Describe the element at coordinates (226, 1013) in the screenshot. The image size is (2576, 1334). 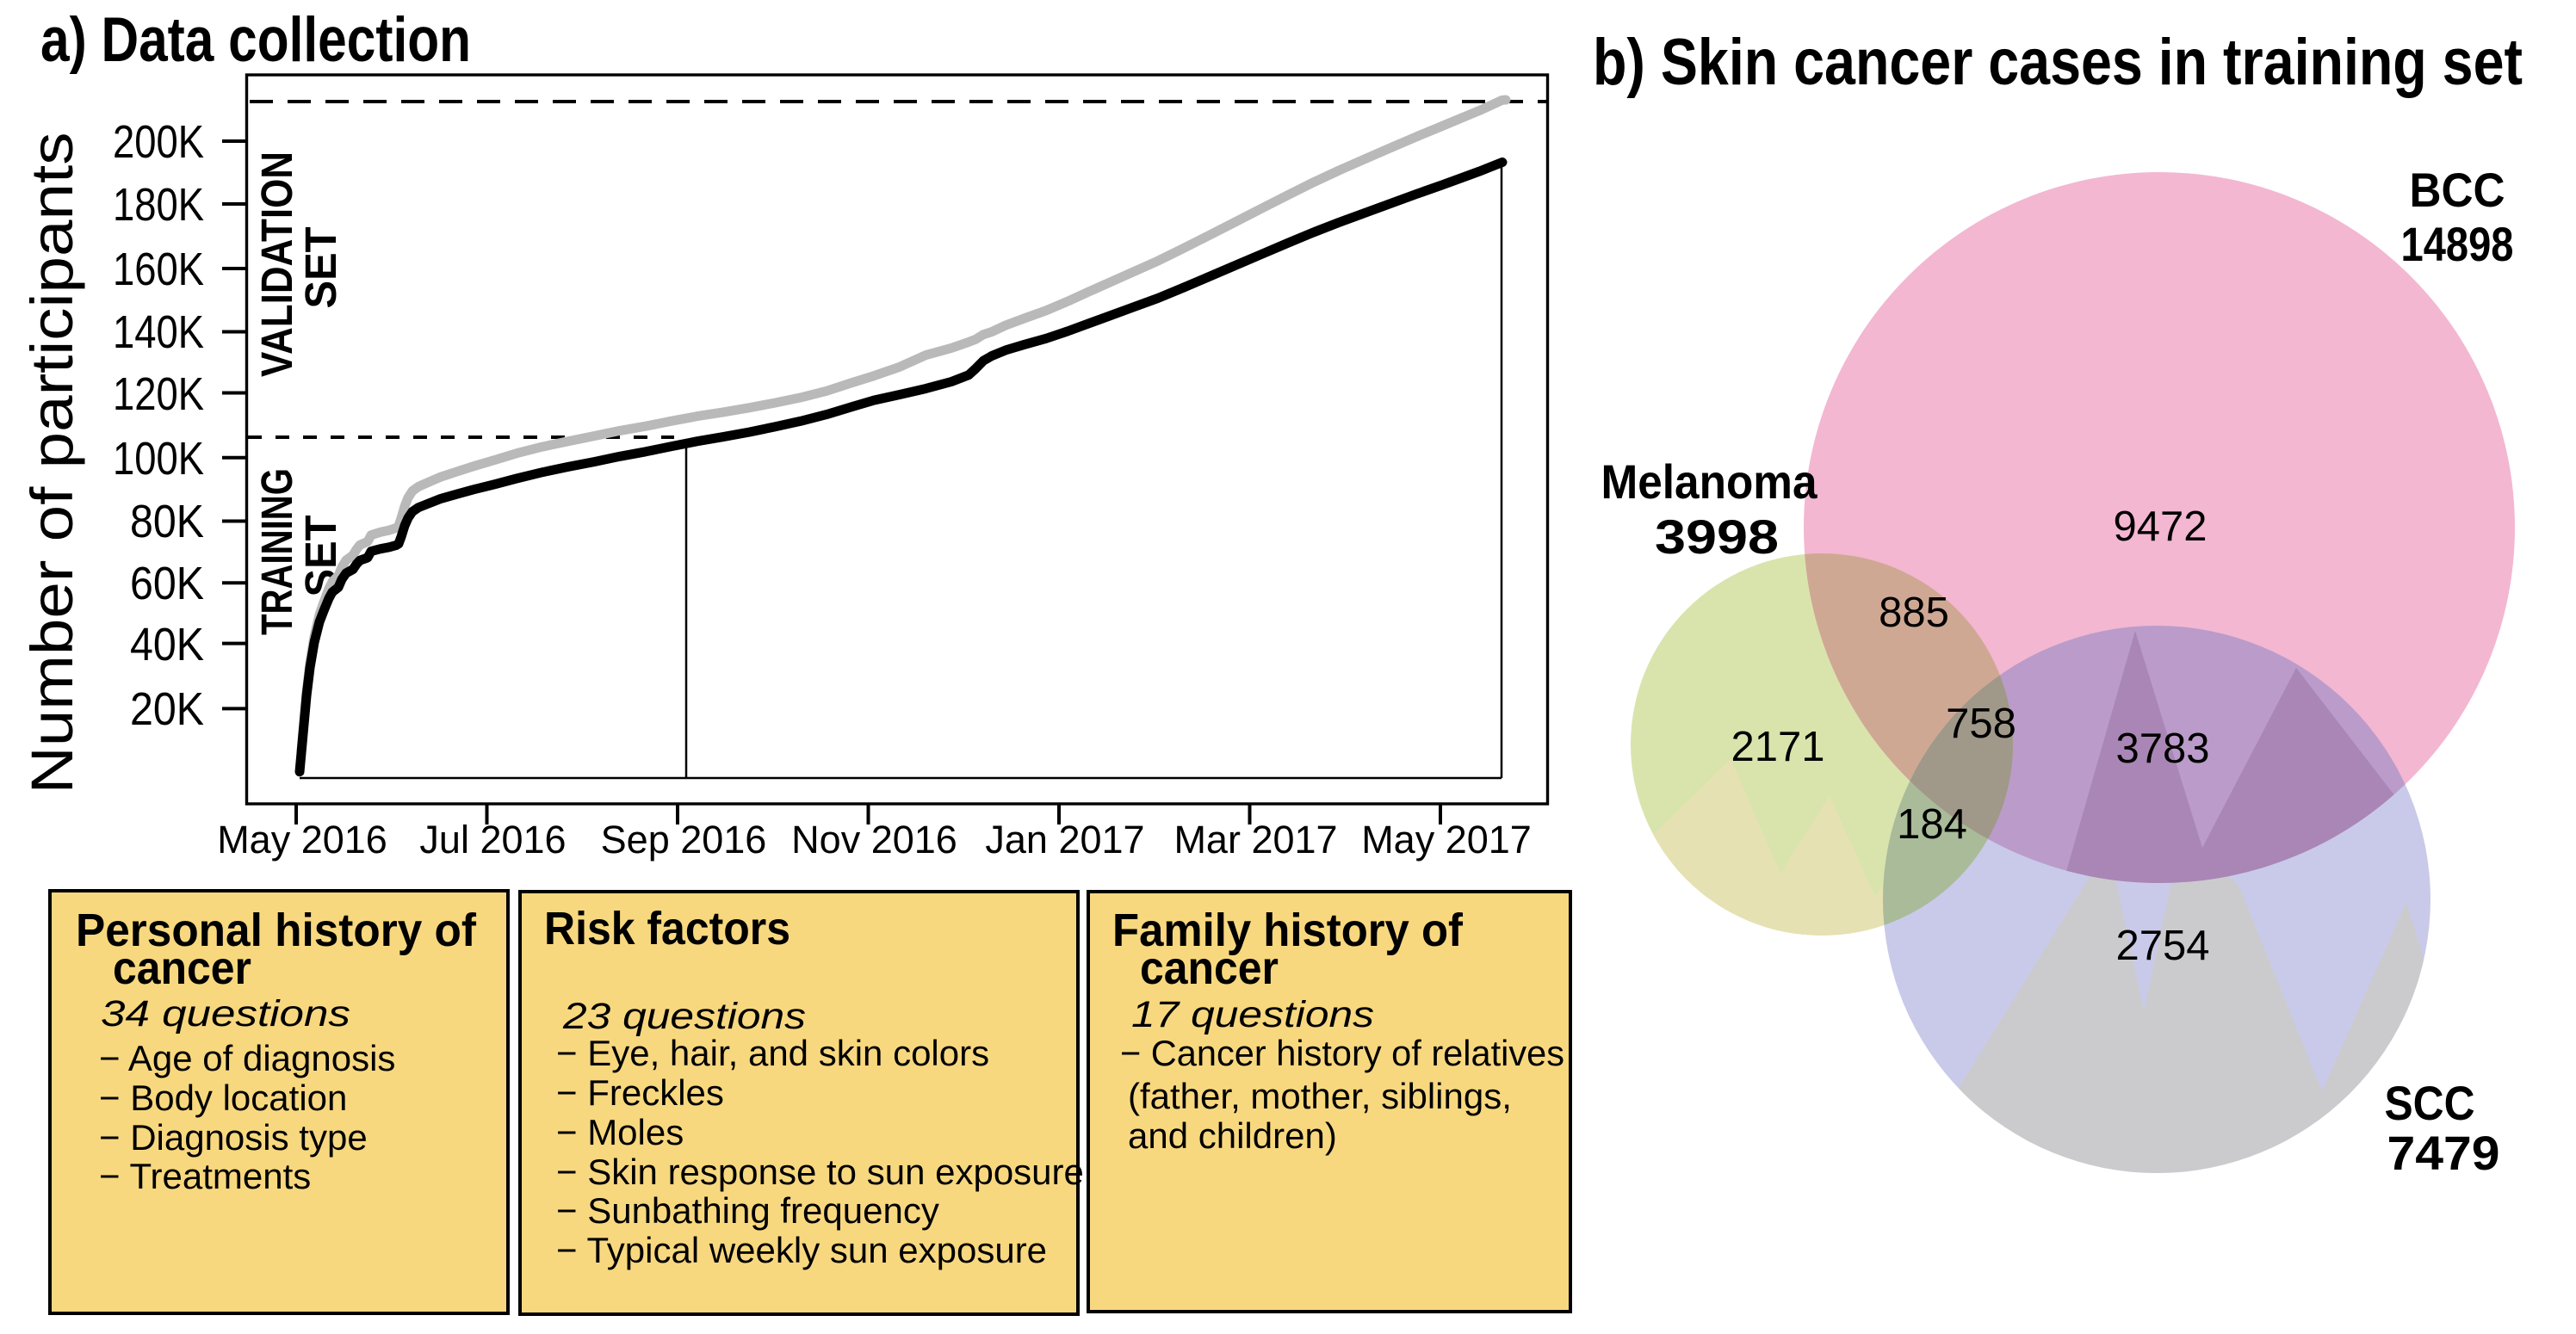
I see `svg-text: 34 questions` at that location.